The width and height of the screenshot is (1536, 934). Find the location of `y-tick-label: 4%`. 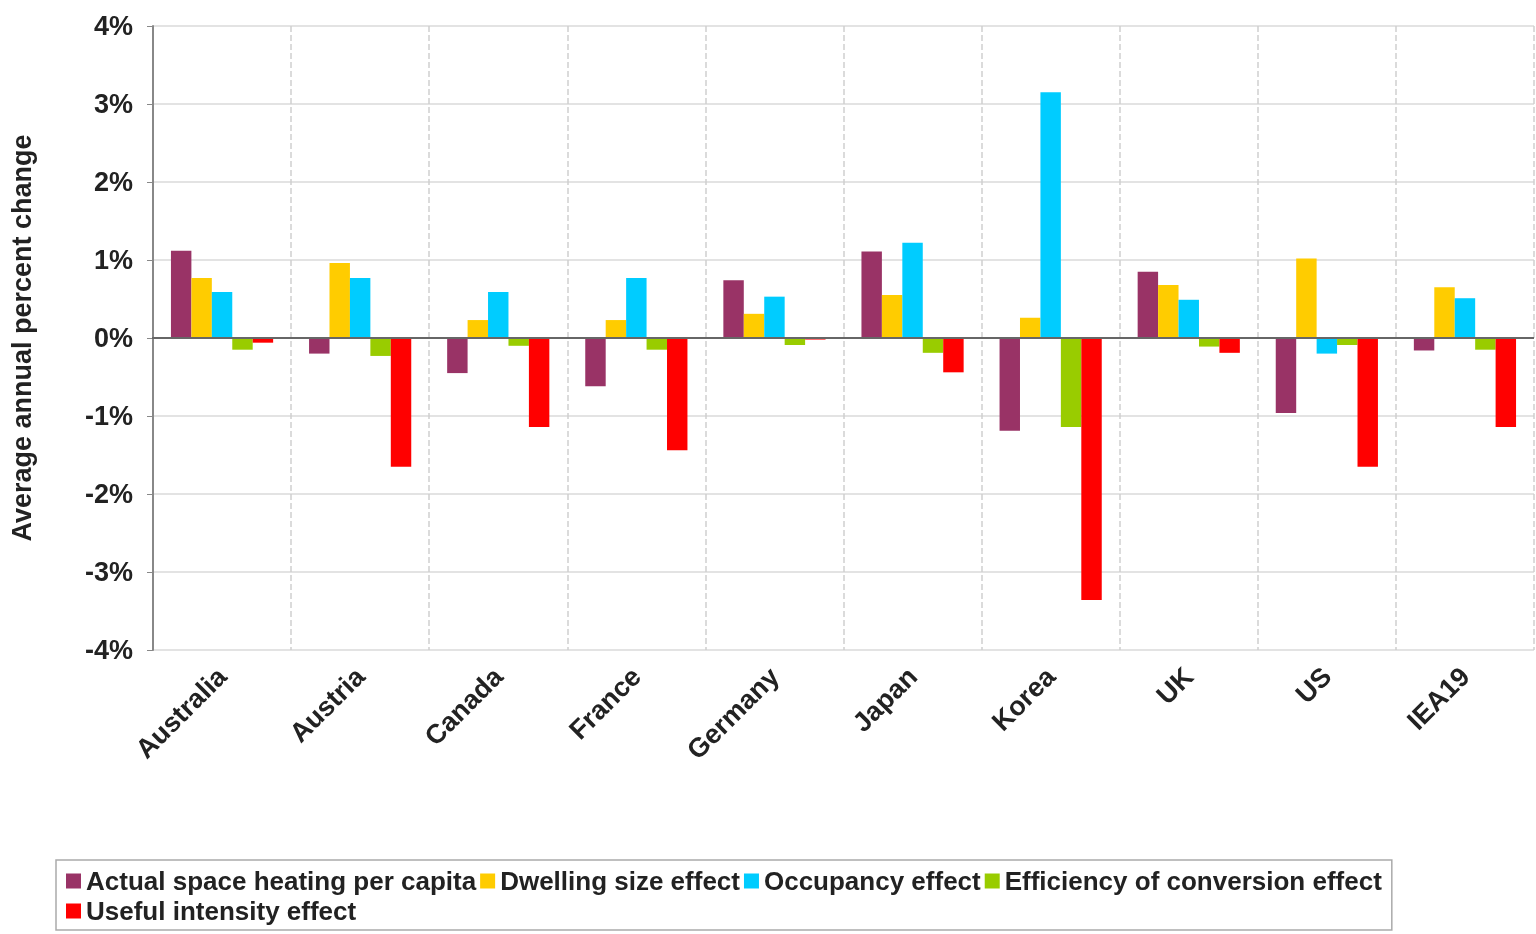

y-tick-label: 4% is located at coordinates (113, 26).